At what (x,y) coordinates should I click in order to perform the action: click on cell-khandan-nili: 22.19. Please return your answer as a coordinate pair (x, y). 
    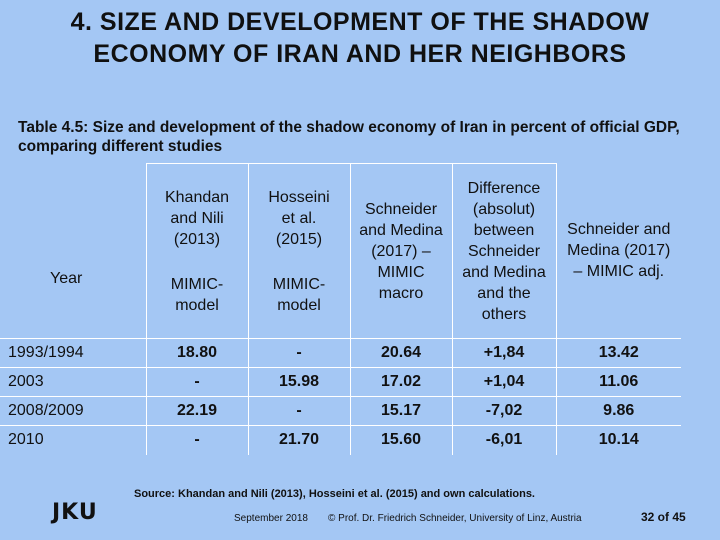
    Looking at the image, I should click on (197, 411).